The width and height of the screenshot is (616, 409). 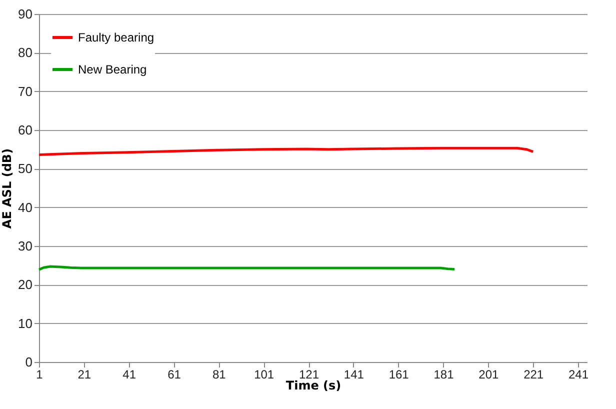 What do you see at coordinates (444, 375) in the screenshot?
I see `x-tick-label: 181` at bounding box center [444, 375].